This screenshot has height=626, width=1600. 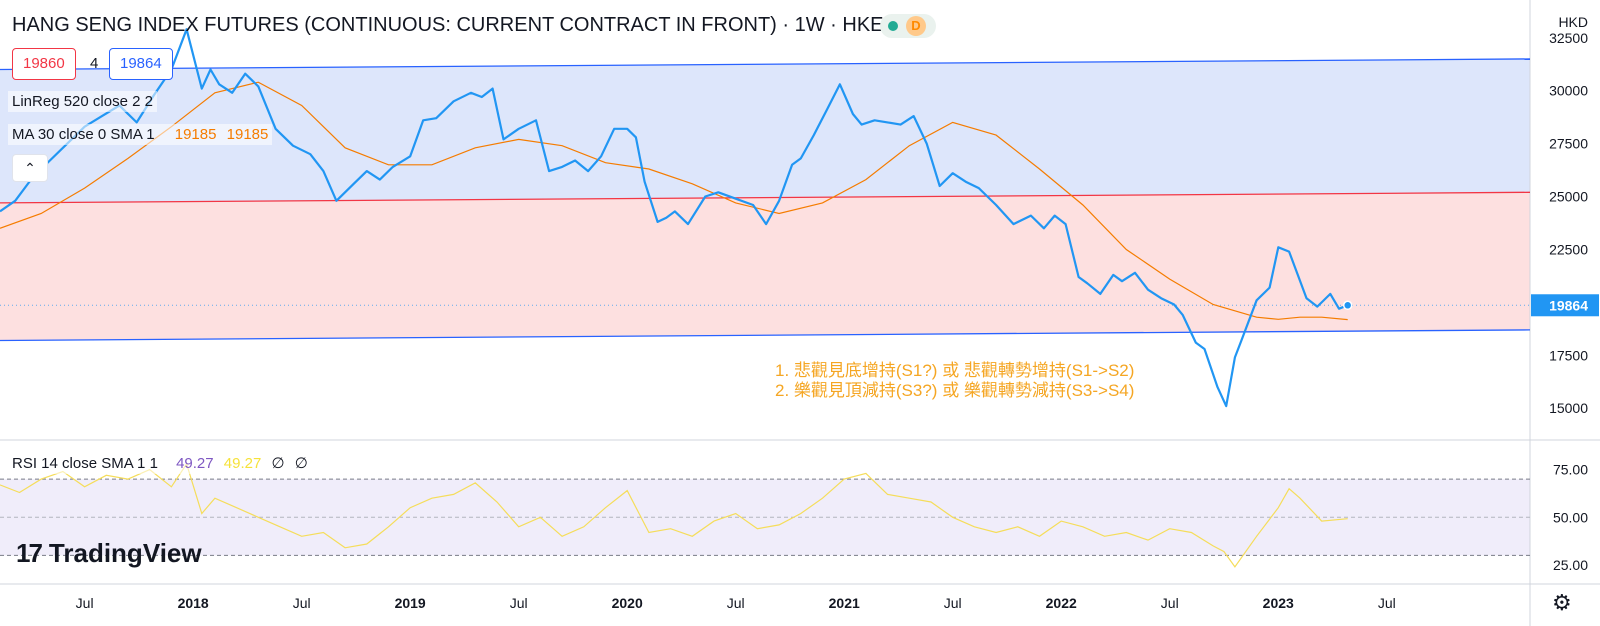 I want to click on annotation-line-1: 1. 悲觀見底增持(S1?) 或 悲觀轉勢增持(S1->S2), so click(x=955, y=370).